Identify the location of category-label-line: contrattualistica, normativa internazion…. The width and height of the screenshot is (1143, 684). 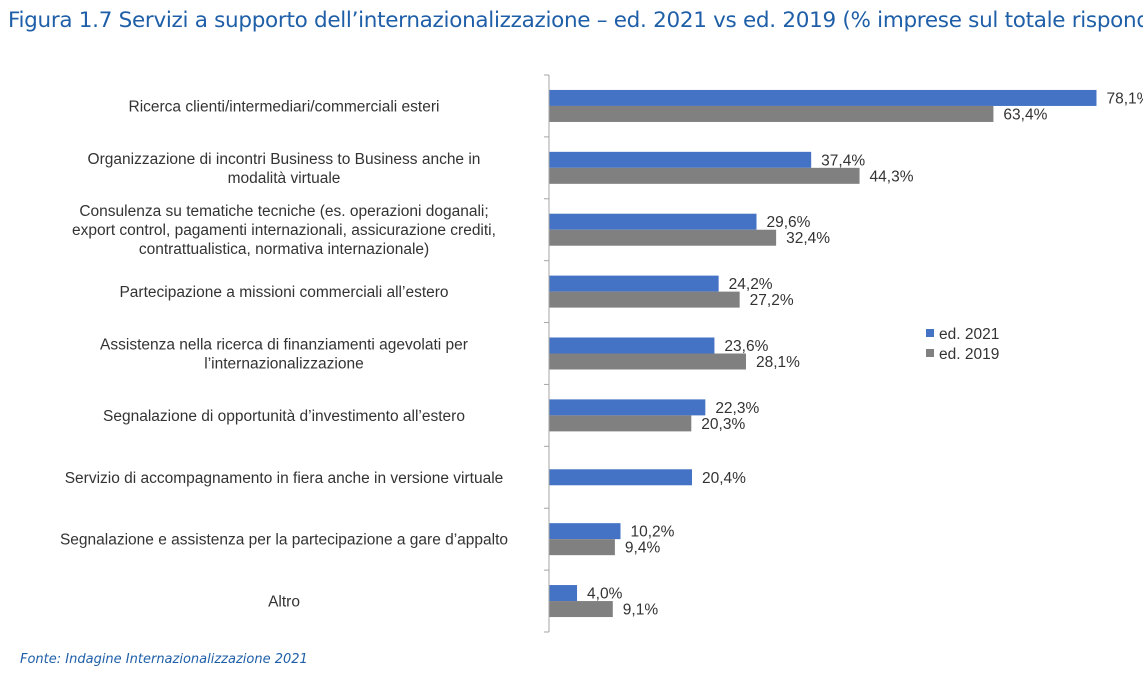
(284, 249).